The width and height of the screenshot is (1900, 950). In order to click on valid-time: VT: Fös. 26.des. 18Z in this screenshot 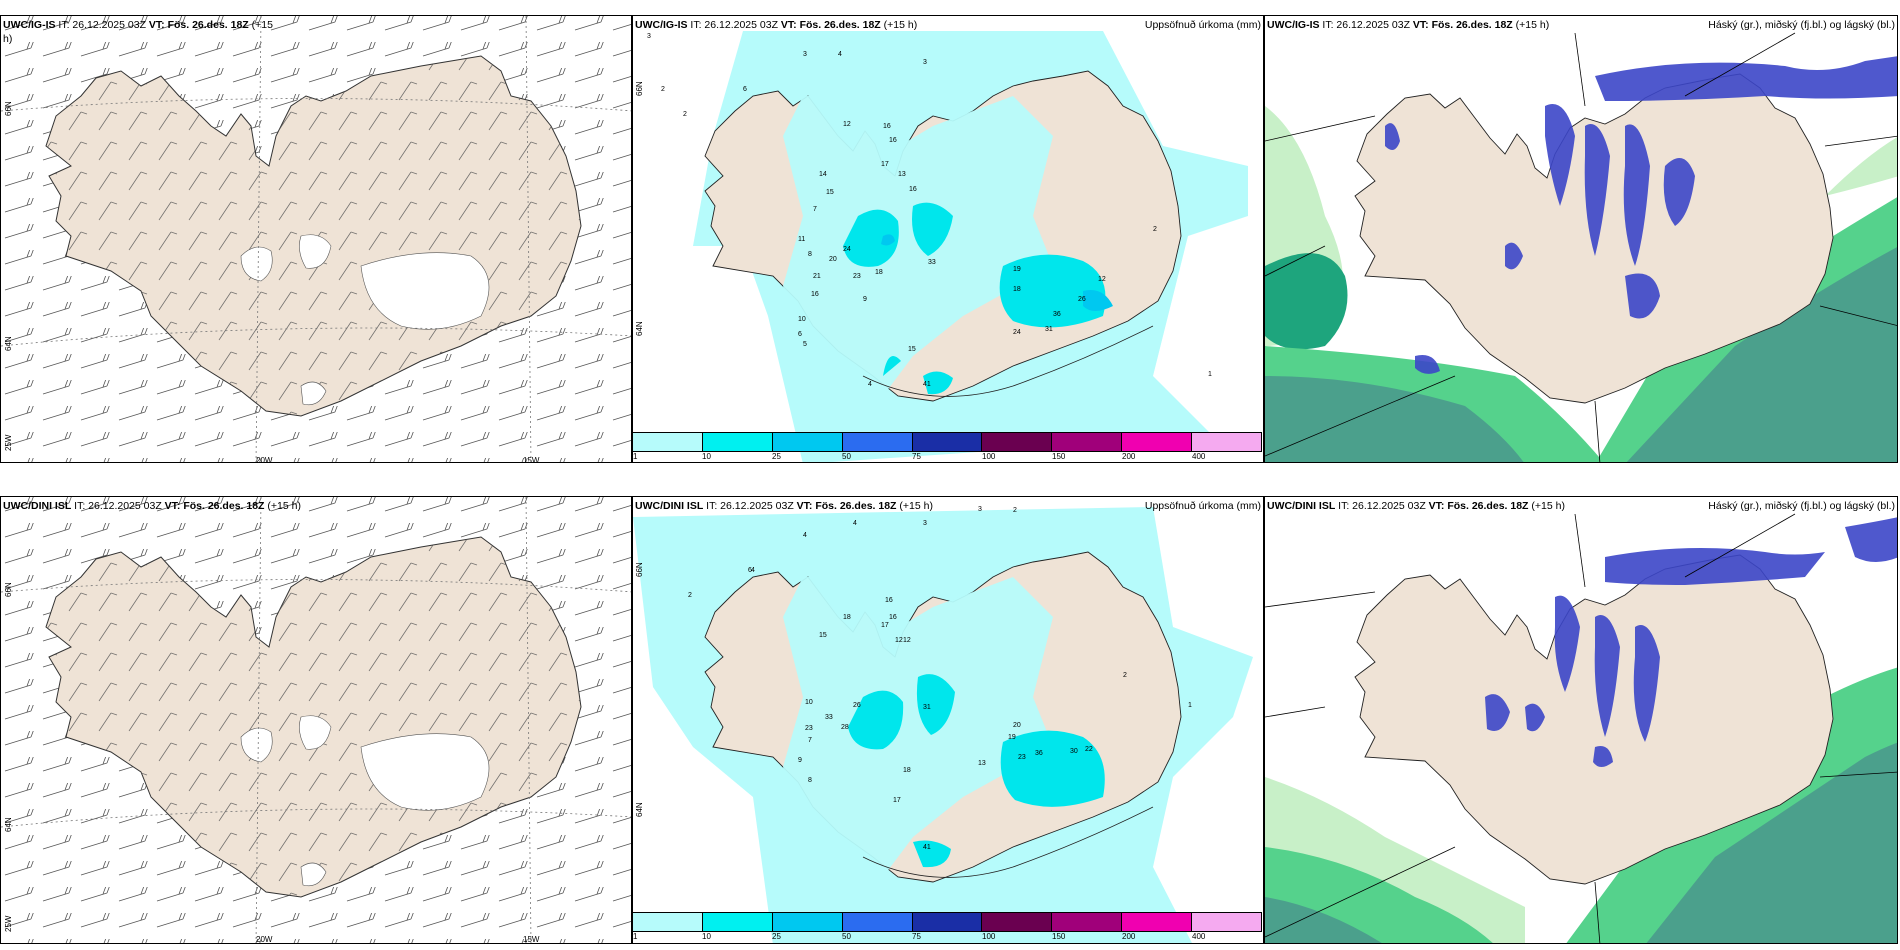, I will do `click(198, 25)`.